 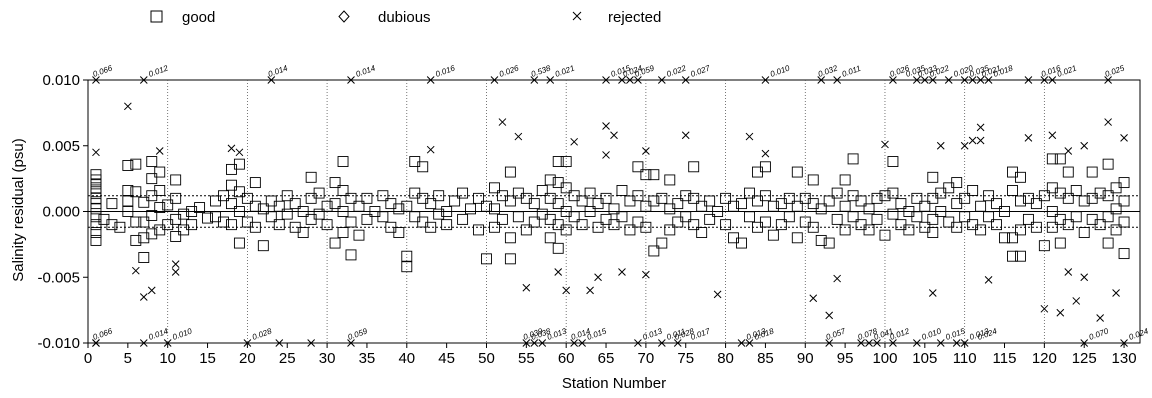 What do you see at coordinates (845, 358) in the screenshot?
I see `x-tick-label: 95` at bounding box center [845, 358].